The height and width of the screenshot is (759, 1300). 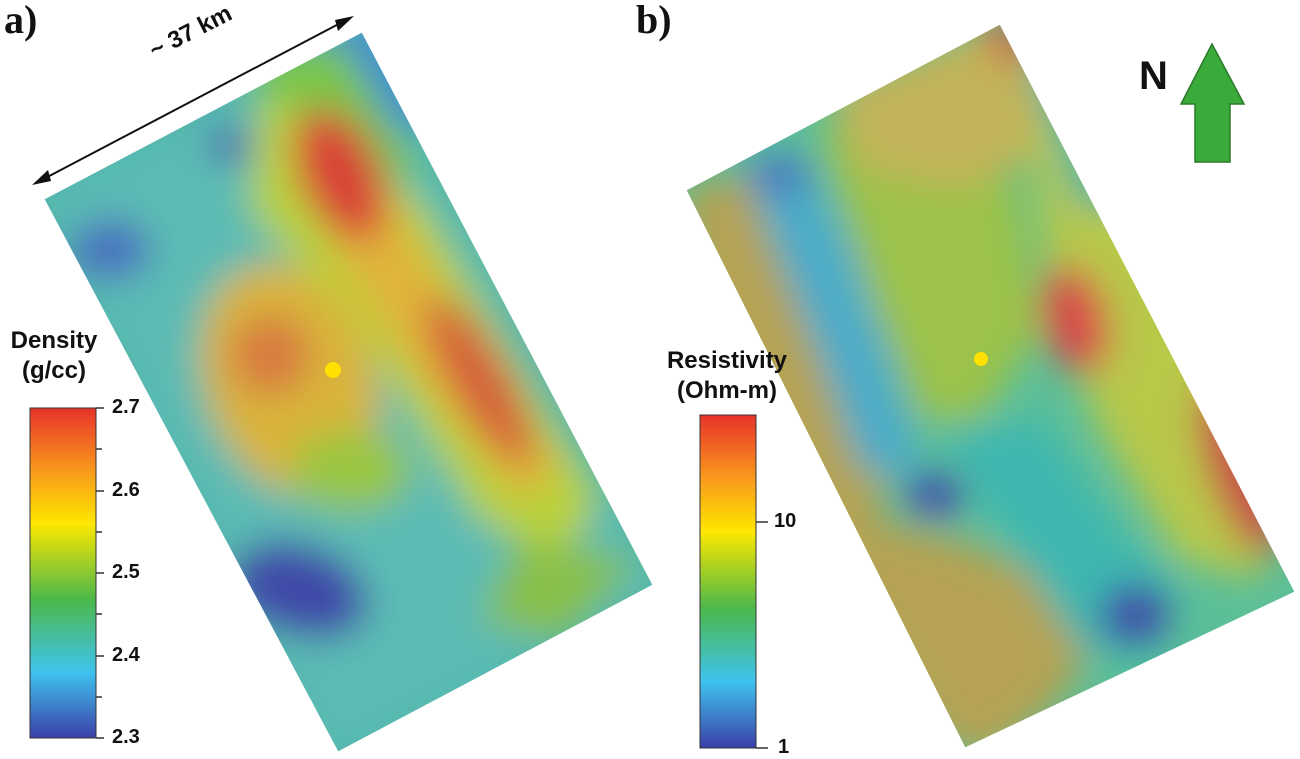 What do you see at coordinates (54, 340) in the screenshot?
I see `density-title-line1: Density` at bounding box center [54, 340].